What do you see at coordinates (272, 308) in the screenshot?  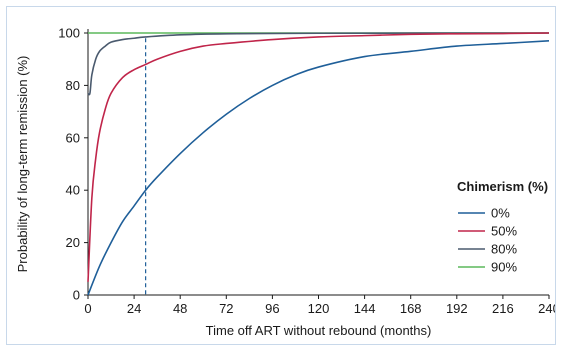 I see `x-tick-label: 96` at bounding box center [272, 308].